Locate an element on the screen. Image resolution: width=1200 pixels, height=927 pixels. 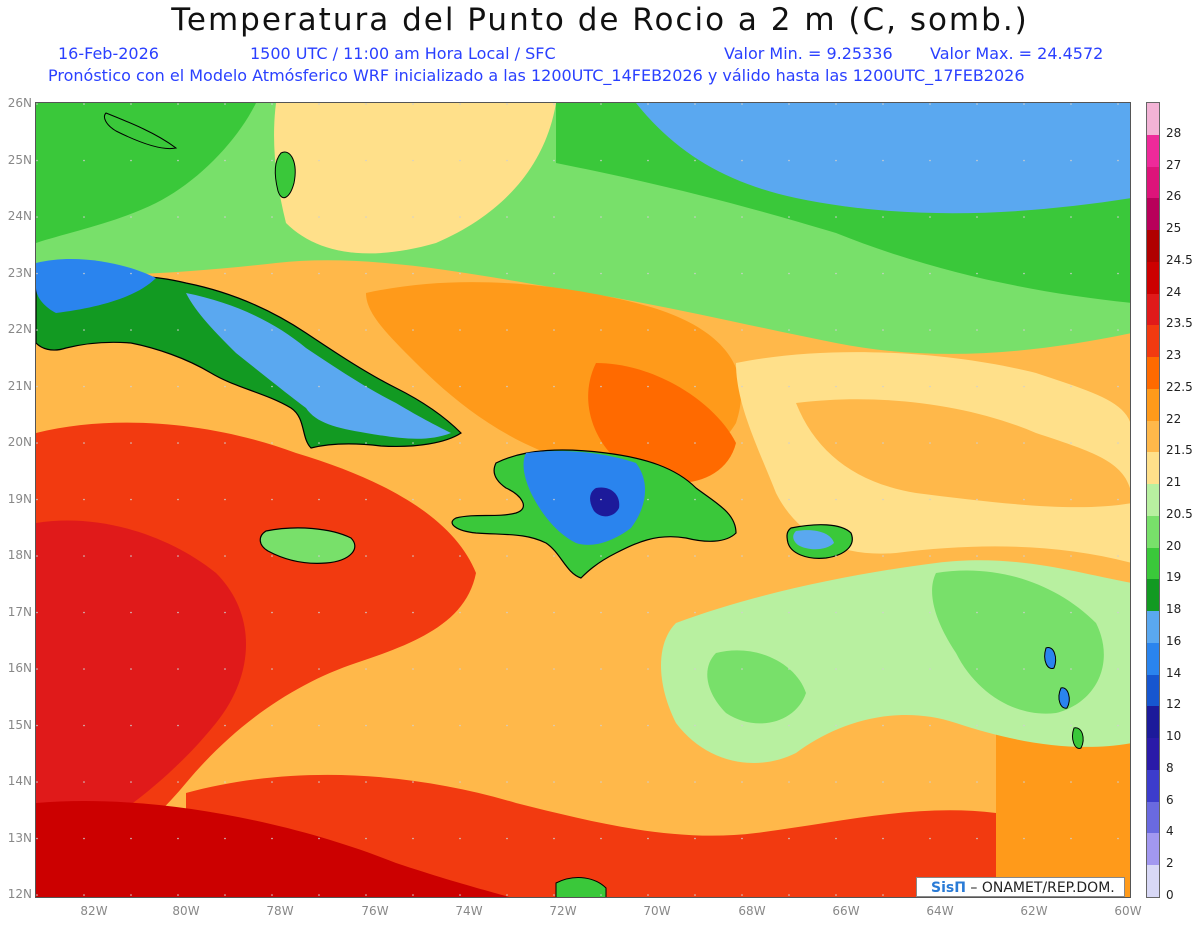
colorbar-label: 8 is located at coordinates (1170, 767).